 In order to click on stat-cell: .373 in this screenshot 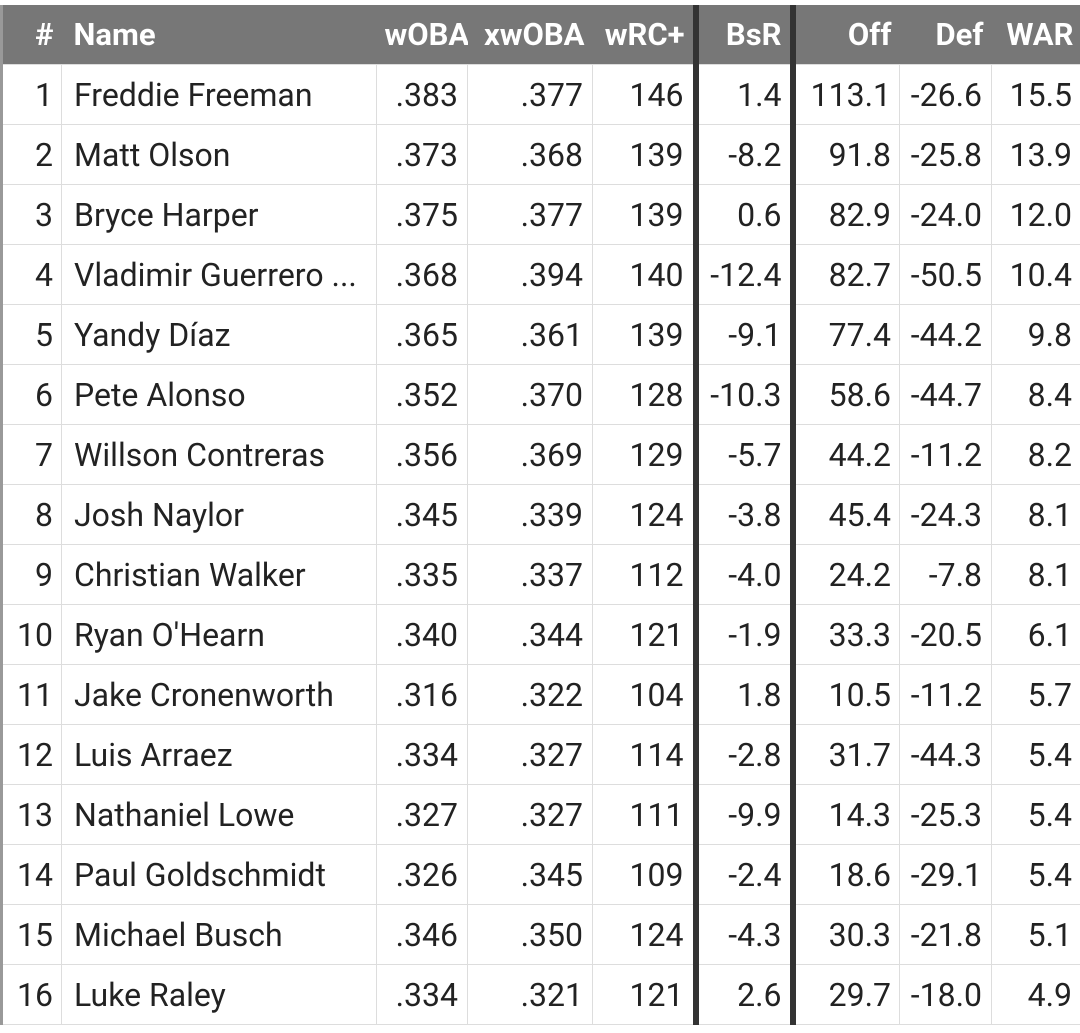, I will do `click(422, 154)`.